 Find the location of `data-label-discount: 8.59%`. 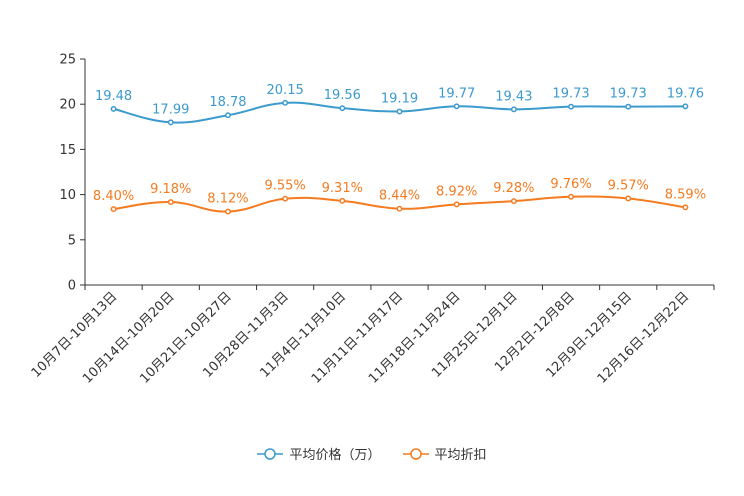

data-label-discount: 8.59% is located at coordinates (685, 194).